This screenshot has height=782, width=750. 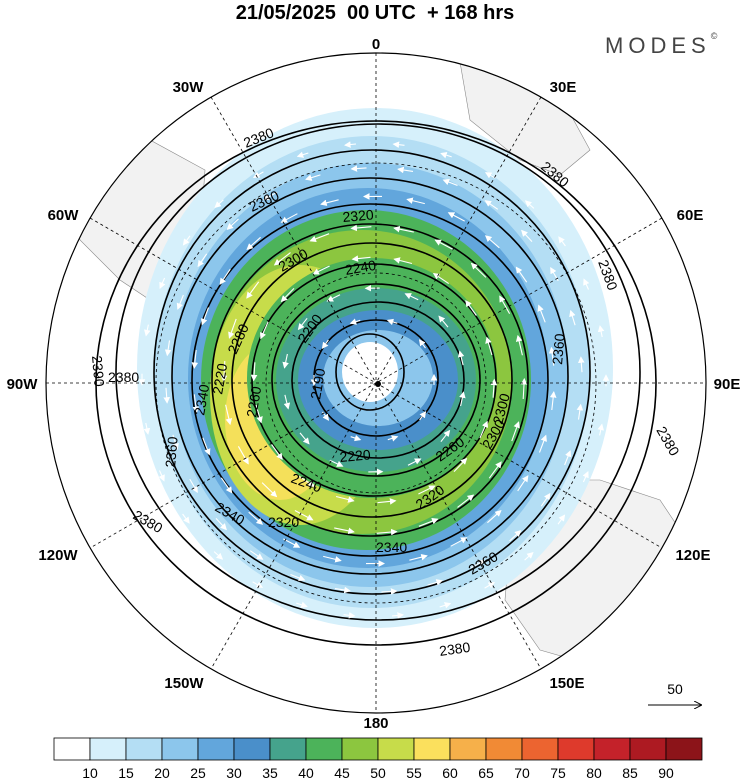 I want to click on colorbar: 10 15 20 25 30 35 40 45 50 55 60 65 70 75 80 85 90, so click(x=378, y=759).